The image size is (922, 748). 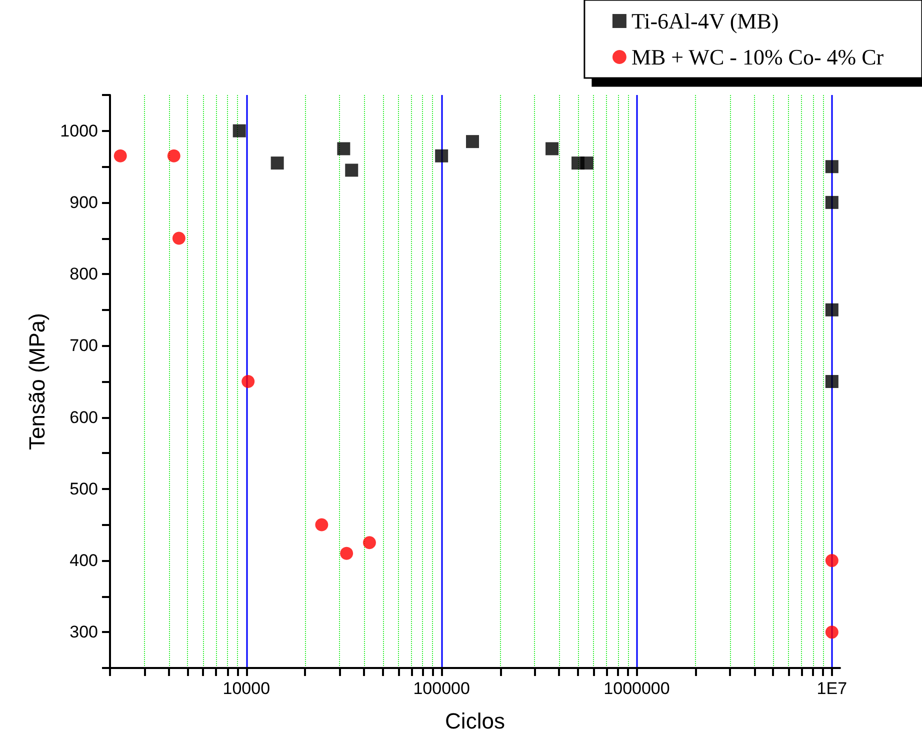 I want to click on x-tick-label: 100000, so click(x=441, y=688).